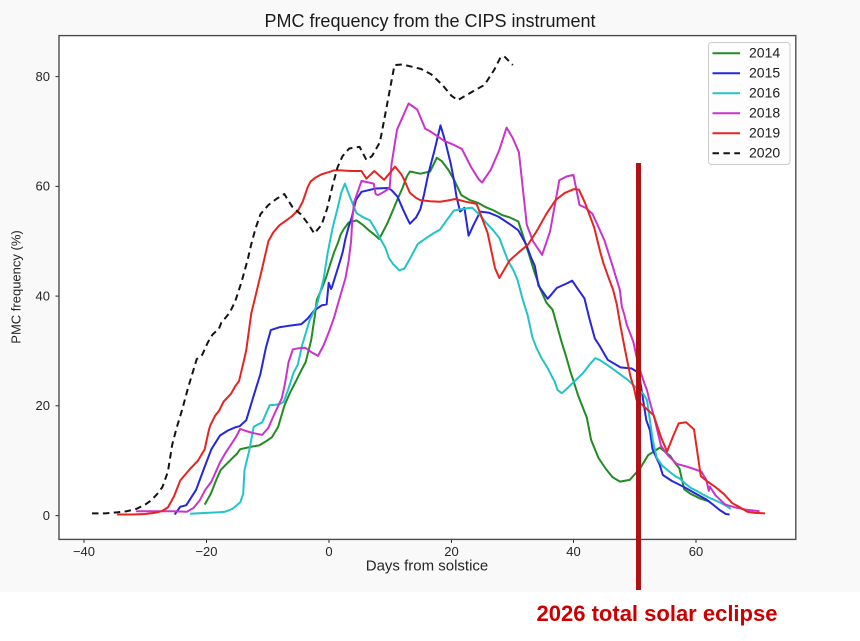 This screenshot has width=860, height=641. I want to click on svg-text: −40, so click(84, 551).